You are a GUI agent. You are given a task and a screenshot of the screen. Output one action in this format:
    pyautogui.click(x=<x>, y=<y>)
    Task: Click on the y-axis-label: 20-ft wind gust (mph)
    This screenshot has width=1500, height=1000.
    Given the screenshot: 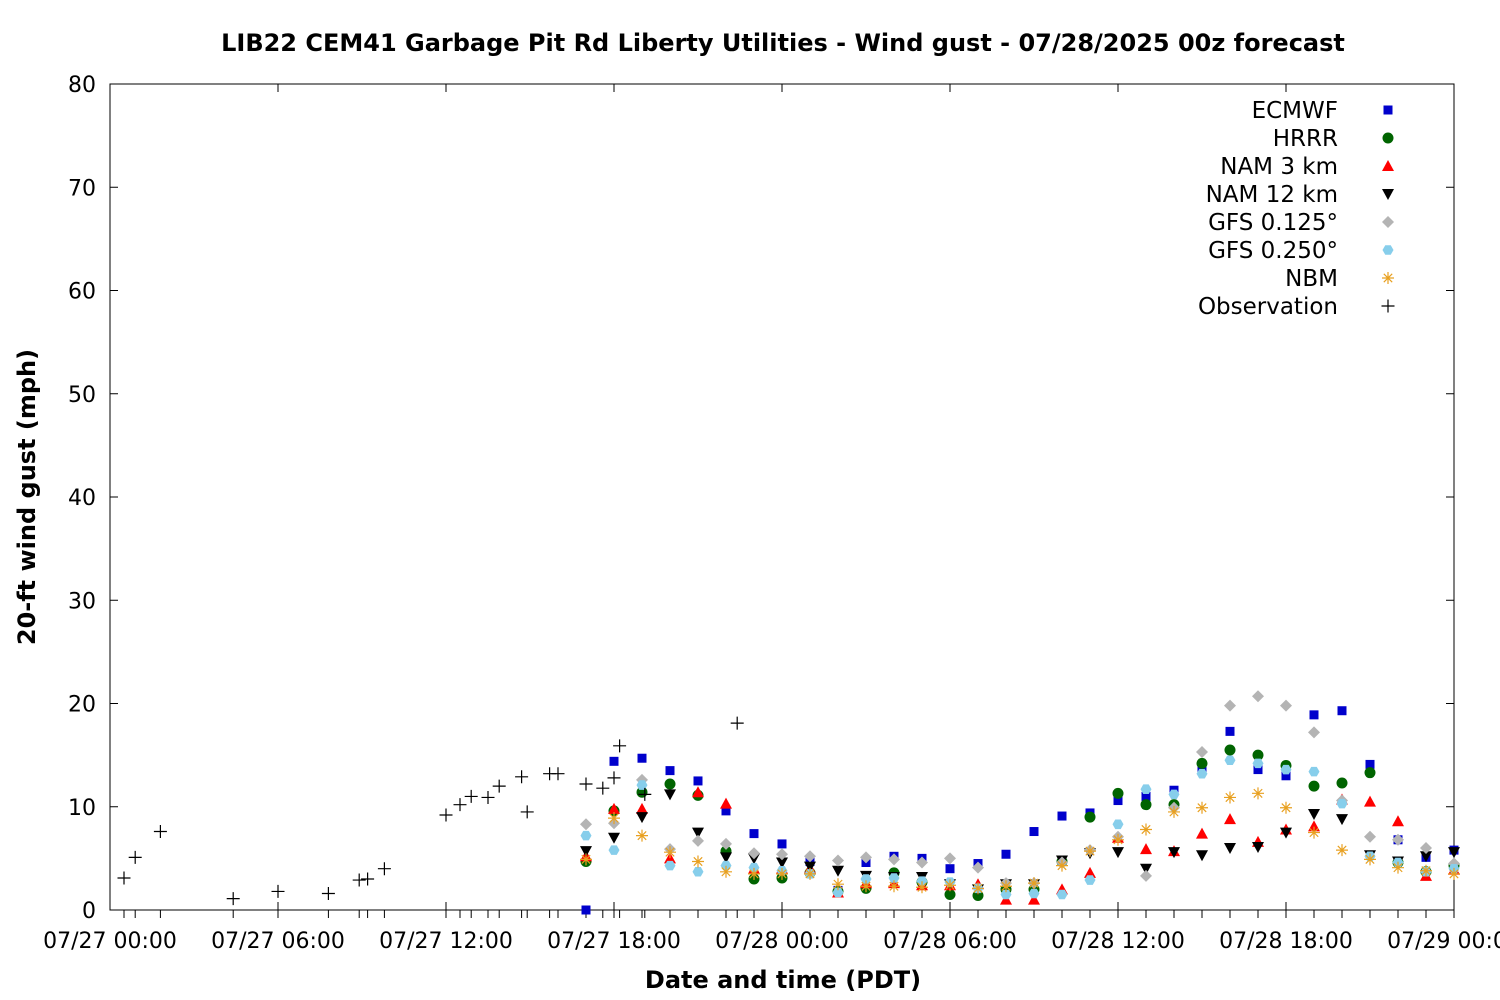 What is the action you would take?
    pyautogui.click(x=27, y=497)
    